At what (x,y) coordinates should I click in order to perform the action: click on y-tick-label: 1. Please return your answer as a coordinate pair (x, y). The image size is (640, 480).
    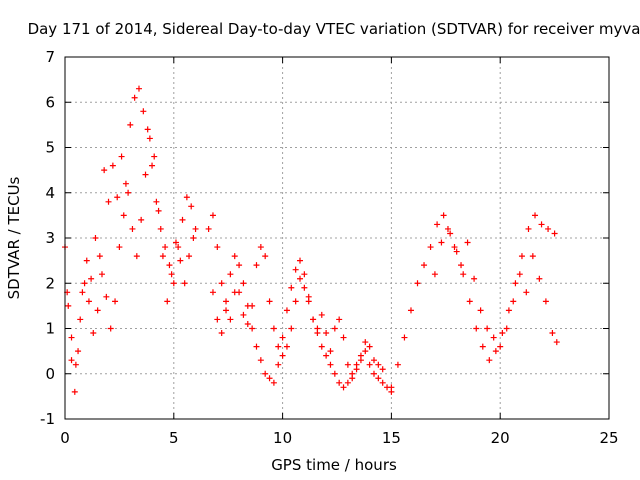
    Looking at the image, I should click on (50, 329).